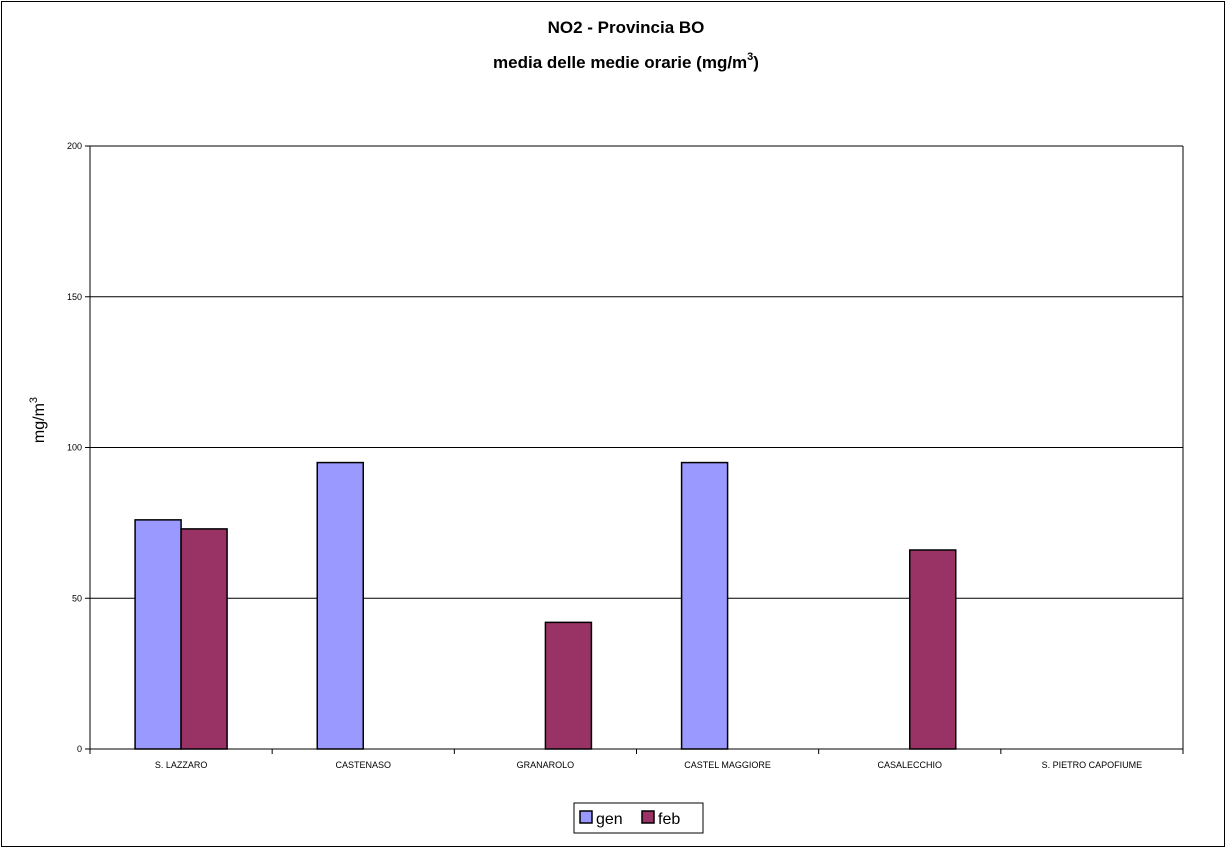 The width and height of the screenshot is (1226, 853). Describe the element at coordinates (609, 819) in the screenshot. I see `legend-label-gen: gen` at that location.